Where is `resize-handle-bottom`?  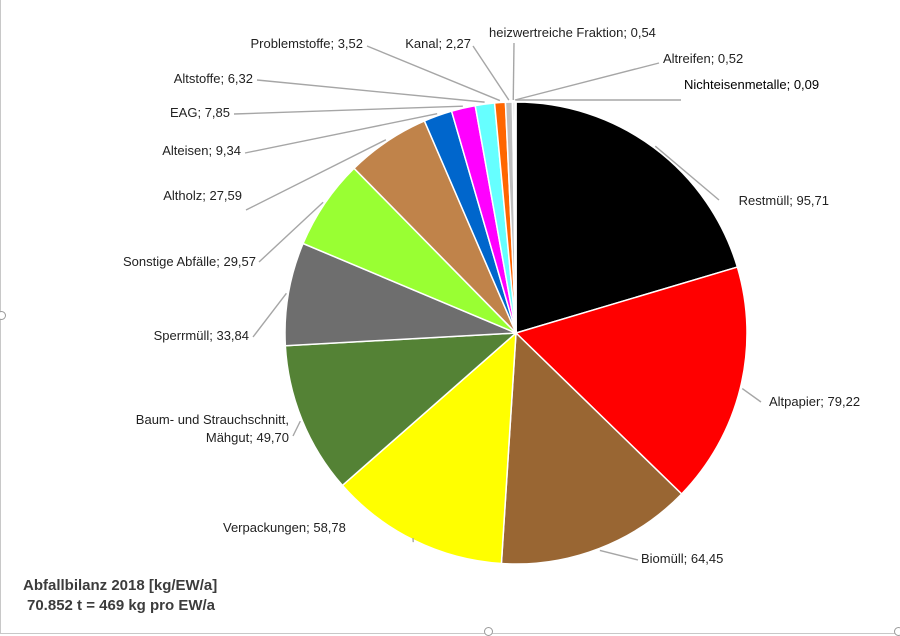 resize-handle-bottom is located at coordinates (488, 631).